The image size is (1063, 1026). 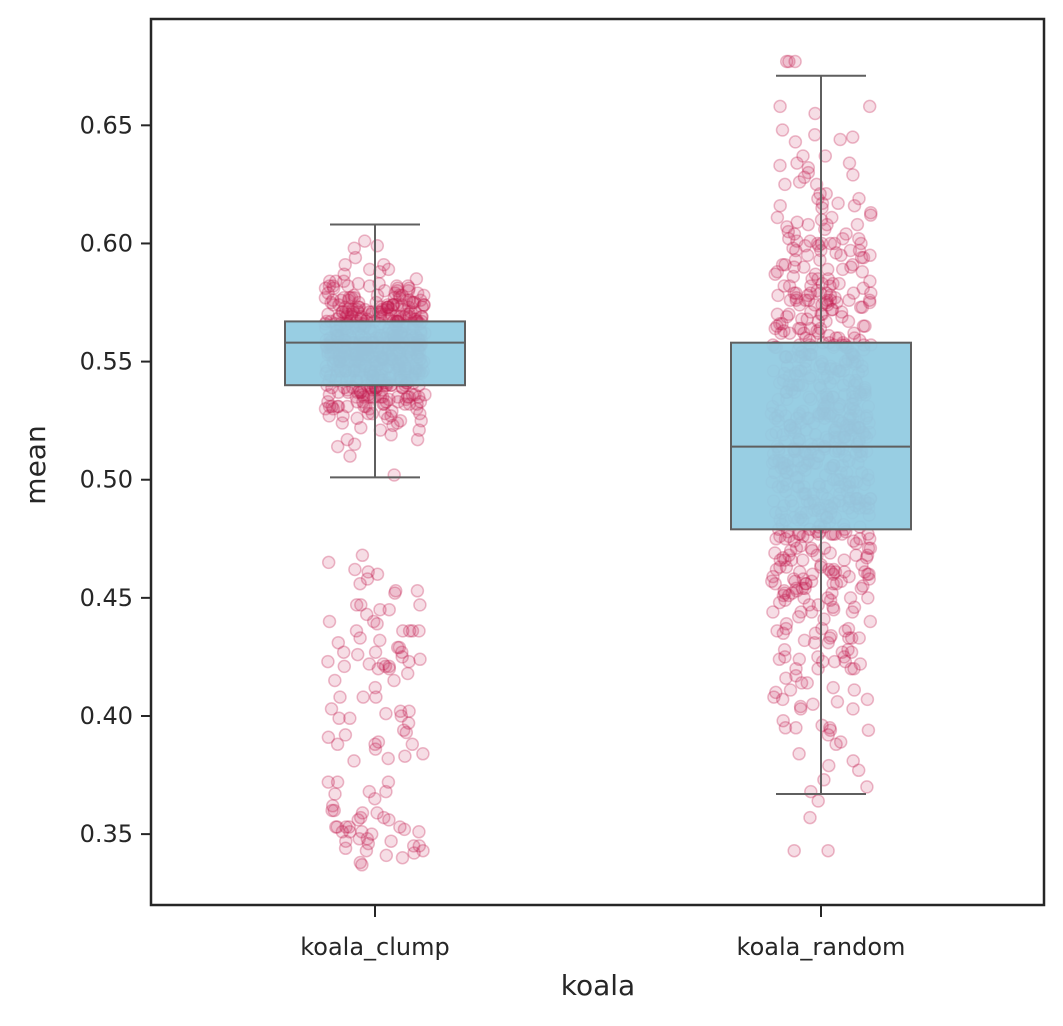 What do you see at coordinates (375, 353) in the screenshot?
I see `box-koala_clump` at bounding box center [375, 353].